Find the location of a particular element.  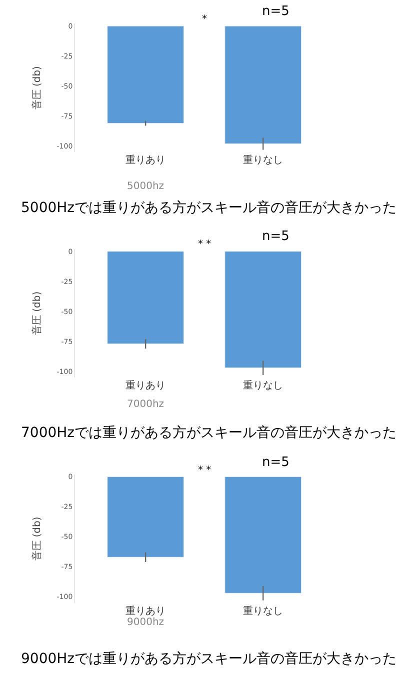

text: 7000Hzでは重りがある方がスキール音の音圧が大きかった is located at coordinates (209, 433).